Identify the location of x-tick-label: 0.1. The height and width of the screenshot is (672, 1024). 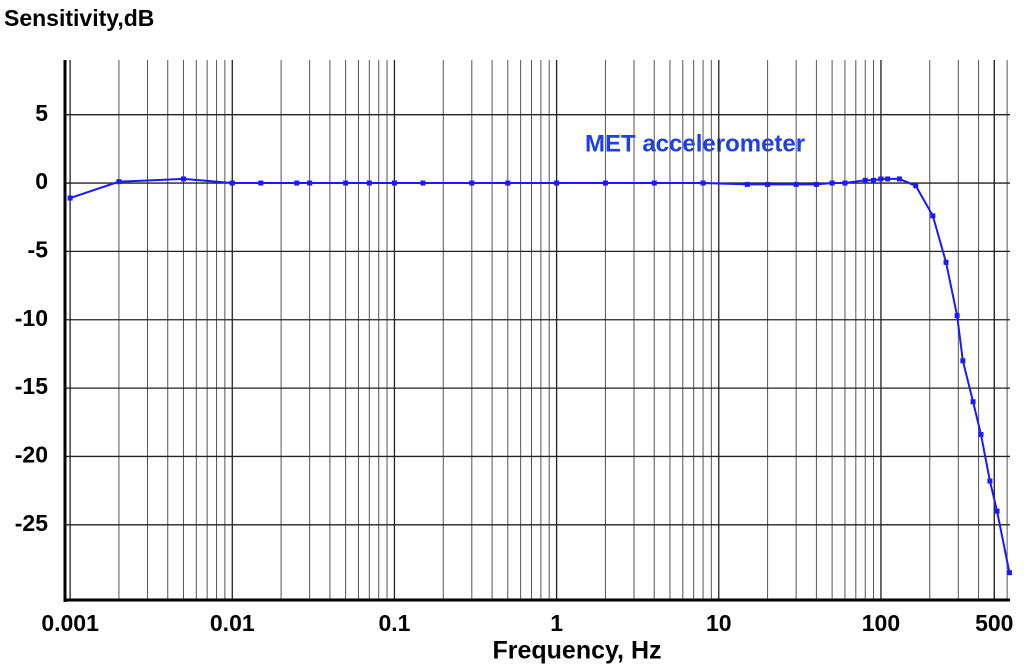
(394, 623).